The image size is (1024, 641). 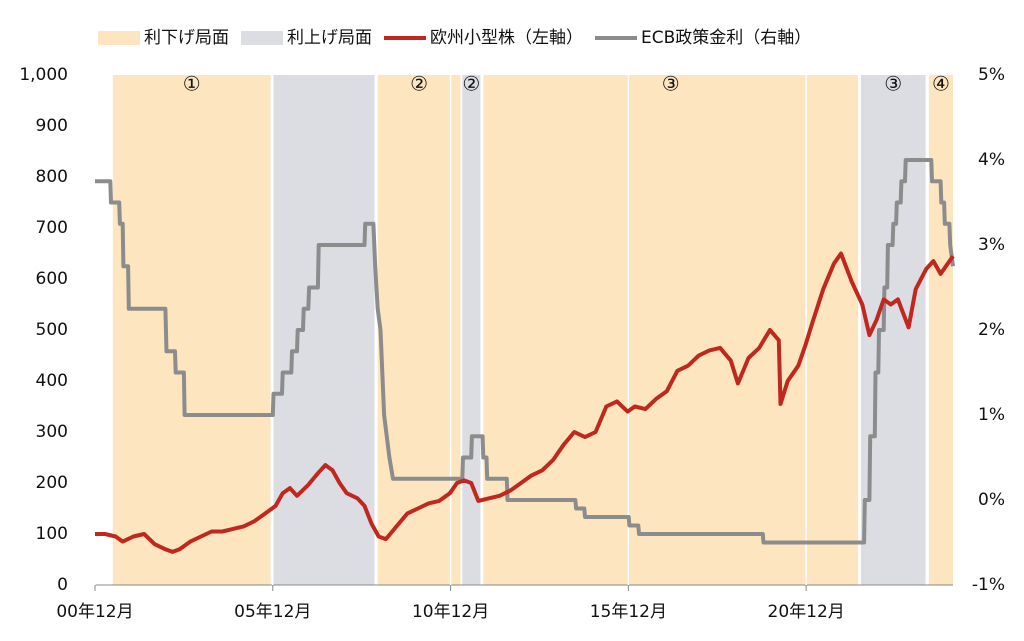 I want to click on x-tick-label: 05年12月, so click(x=272, y=612).